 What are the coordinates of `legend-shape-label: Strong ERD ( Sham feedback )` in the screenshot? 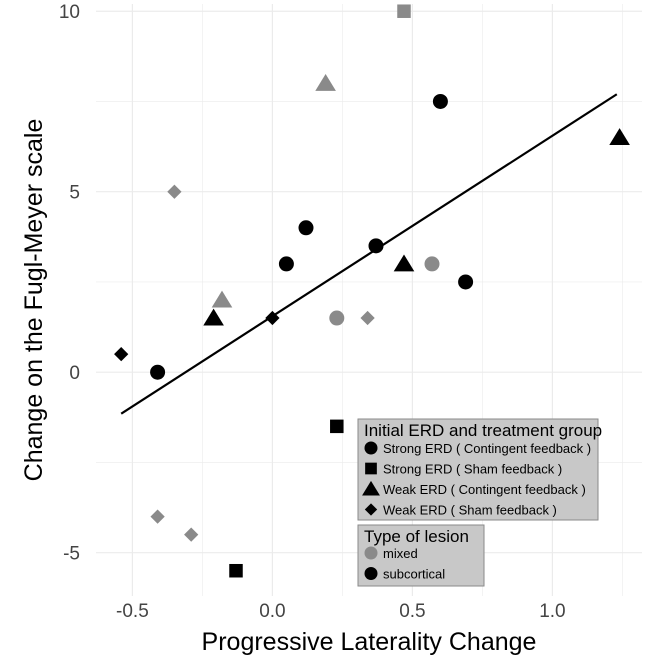 It's located at (472, 469).